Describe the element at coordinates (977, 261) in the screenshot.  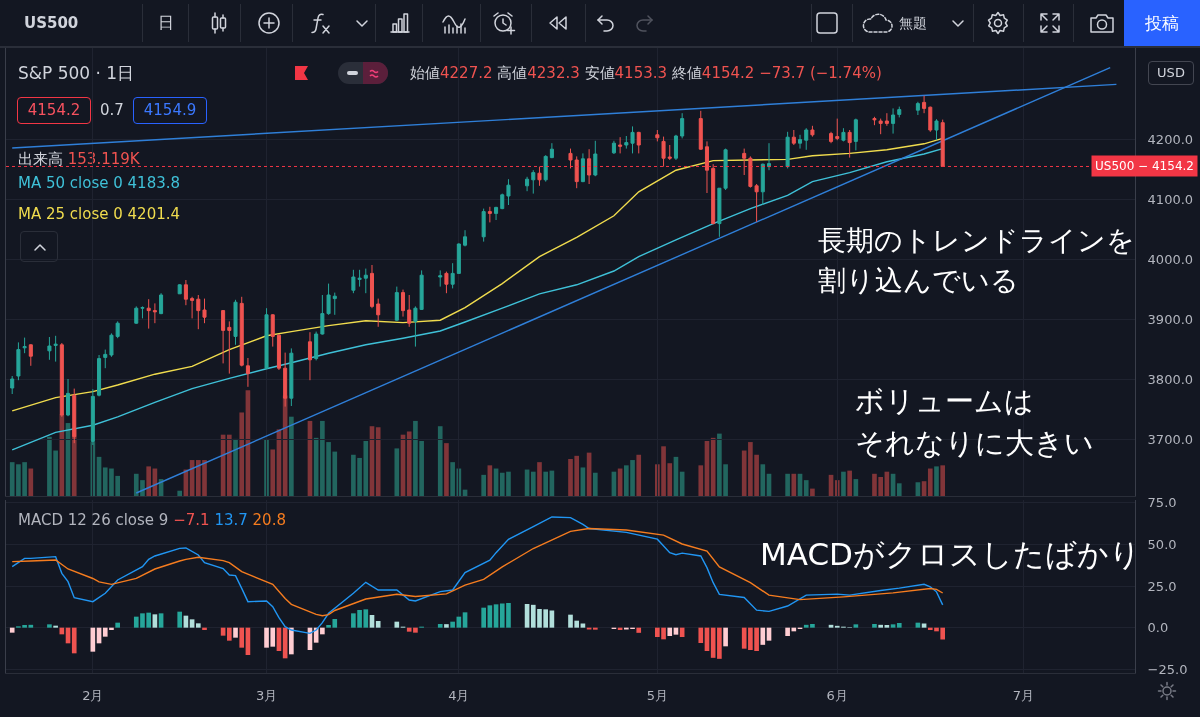
I see `annotation: 長期のトレンドラインを割り込んでいる` at that location.